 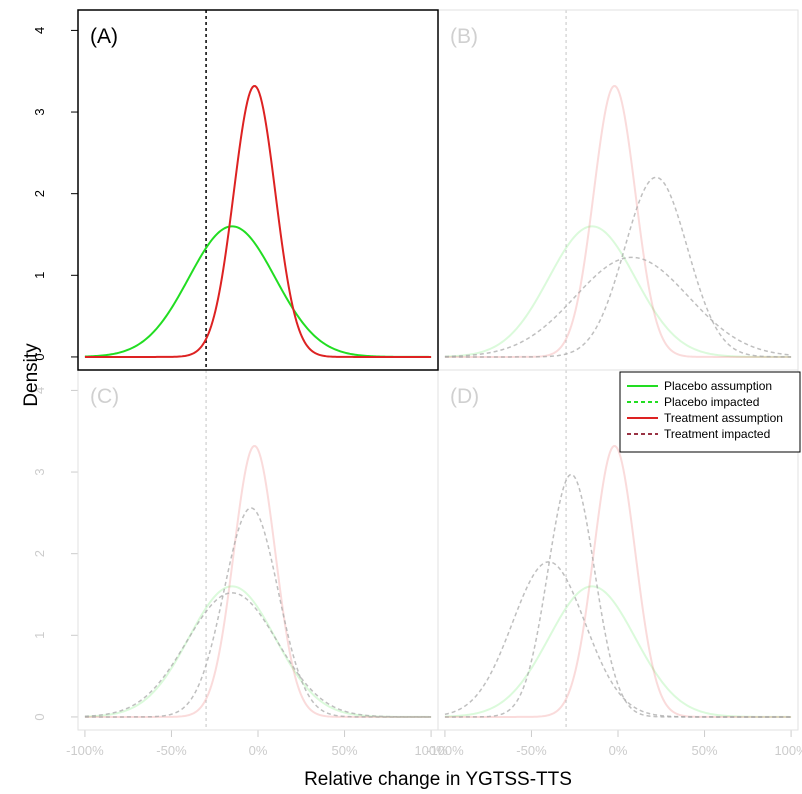 I want to click on y-tick-label-c-1: 1, so click(x=39, y=635).